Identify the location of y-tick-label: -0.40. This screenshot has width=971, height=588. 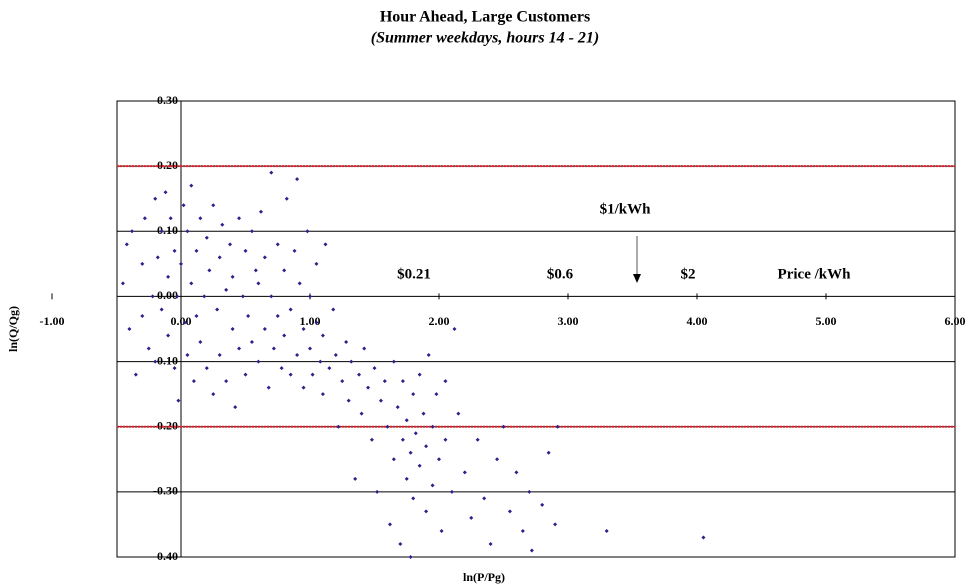
(165, 556).